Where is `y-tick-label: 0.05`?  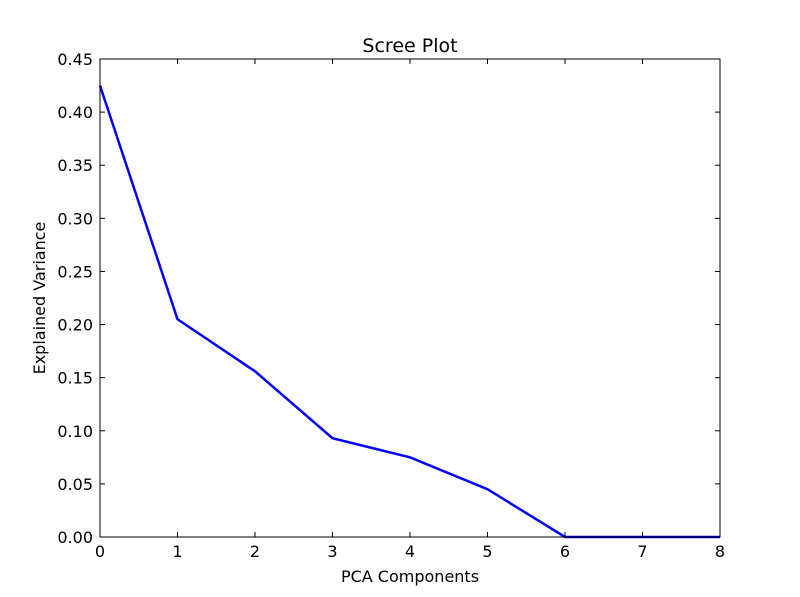
y-tick-label: 0.05 is located at coordinates (75, 484).